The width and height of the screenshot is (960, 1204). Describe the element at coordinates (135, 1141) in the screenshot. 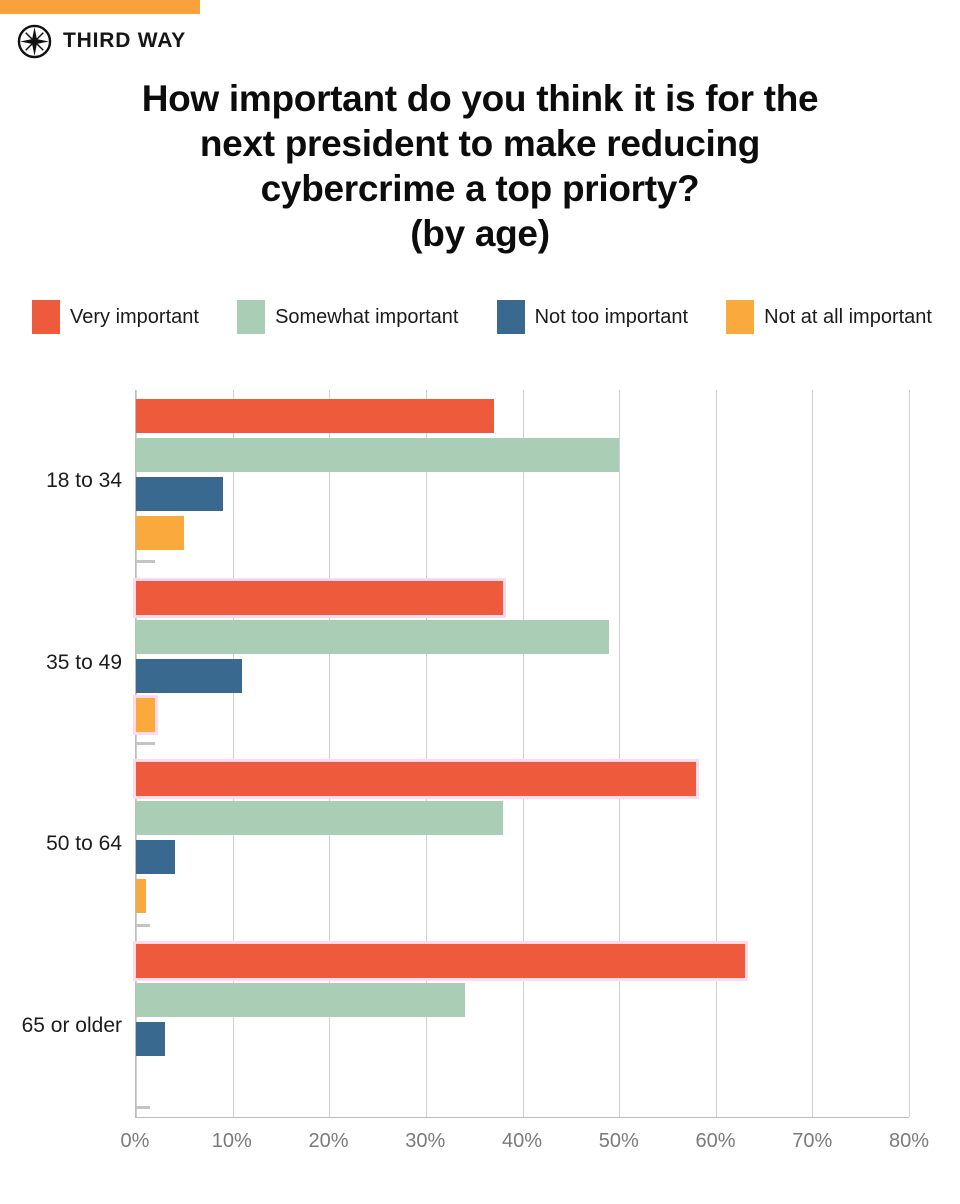

I see `x-tick-label-0%: 0%` at that location.